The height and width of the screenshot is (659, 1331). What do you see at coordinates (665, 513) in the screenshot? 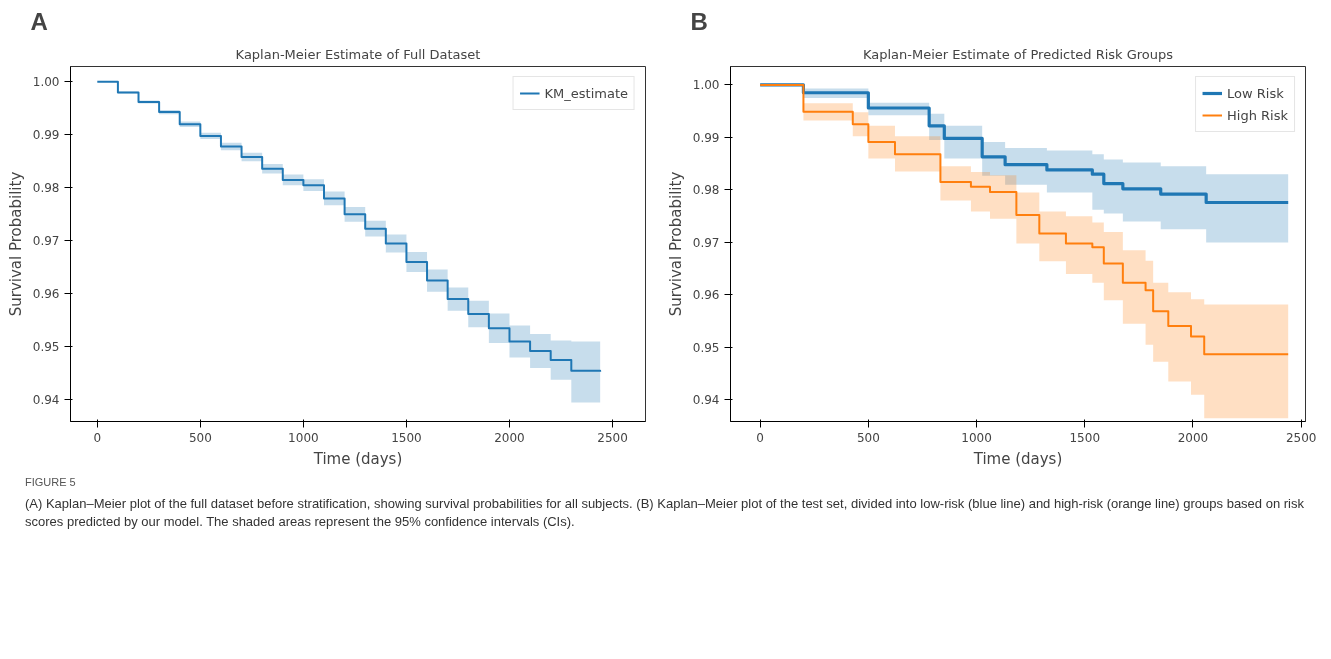
I see `text: (A) Kaplan–Meier plot of the full dataset before stratification, showing survival probabilities for all subjects. (B) Kaplan–Meier plot of the test set, divided into low-risk (blue line) and high-risk (orange line) groups based on risk scores predicted by our model. The shaded areas represent the 95% confidence intervals (CIs).` at bounding box center [665, 513].